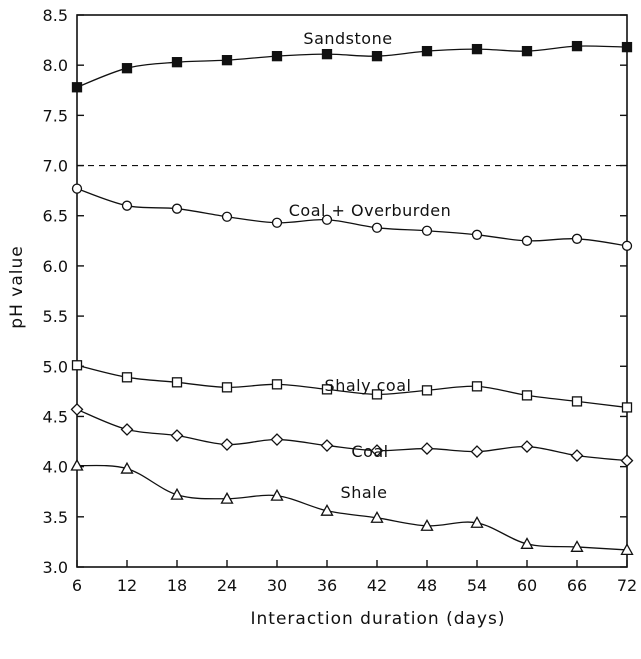 The height and width of the screenshot is (659, 641). What do you see at coordinates (577, 585) in the screenshot?
I see `x-tick-label: 66` at bounding box center [577, 585].